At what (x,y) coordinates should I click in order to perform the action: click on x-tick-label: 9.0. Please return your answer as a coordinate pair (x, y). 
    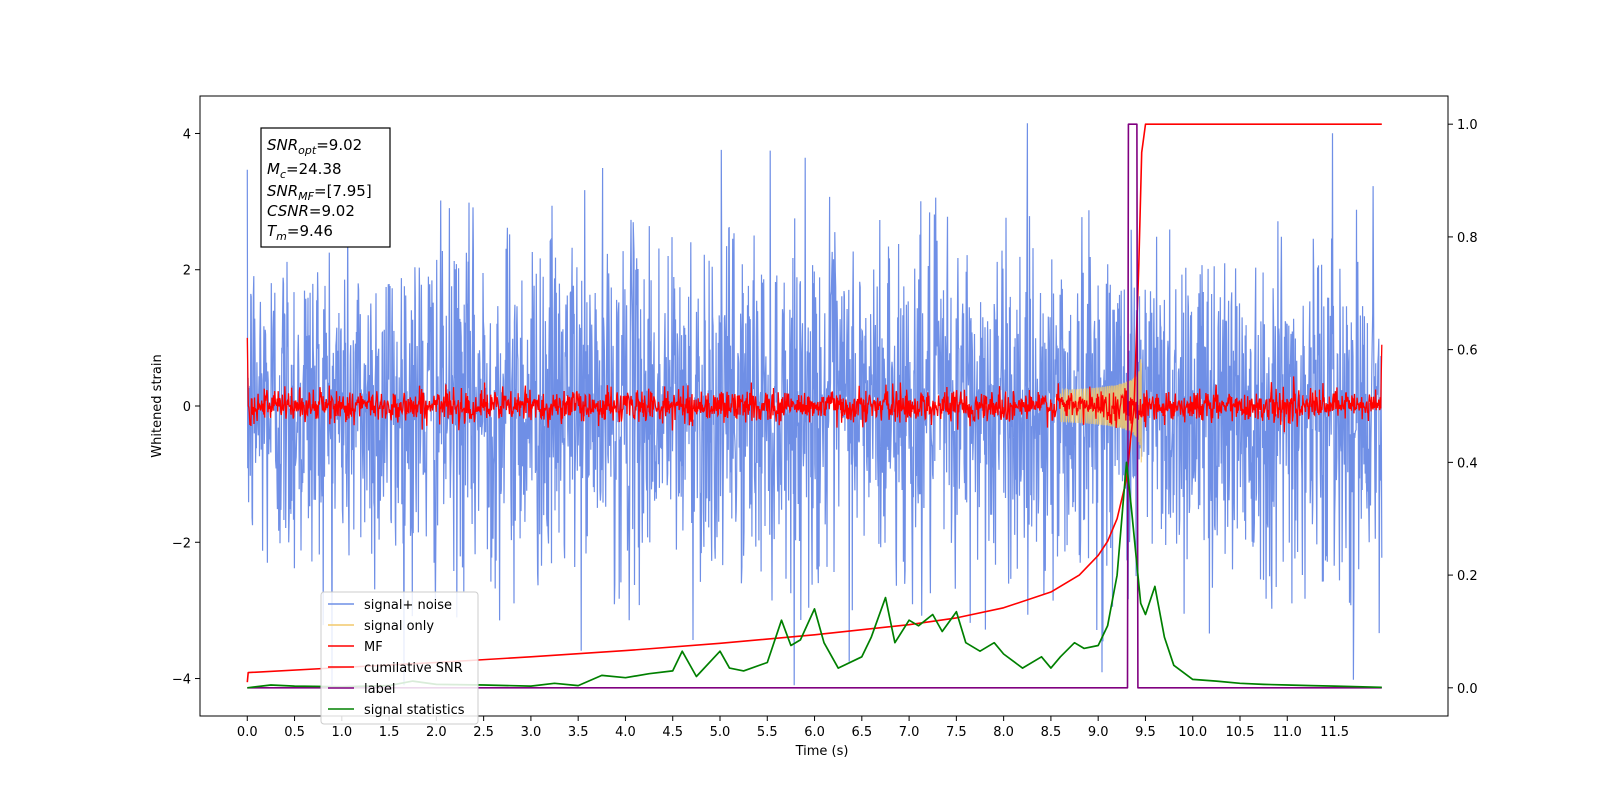
    Looking at the image, I should click on (1098, 732).